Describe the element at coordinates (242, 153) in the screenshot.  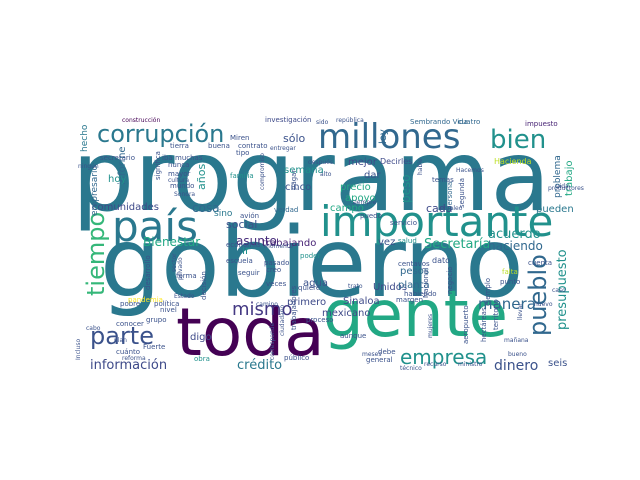
I see `cloud-word: tipo` at that location.